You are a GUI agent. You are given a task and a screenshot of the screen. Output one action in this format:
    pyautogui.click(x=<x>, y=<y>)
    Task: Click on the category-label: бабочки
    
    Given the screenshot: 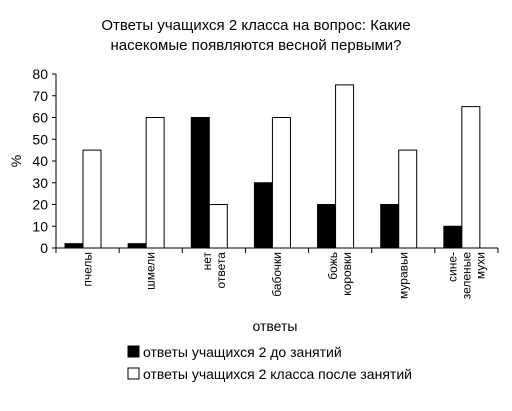 What is the action you would take?
    pyautogui.click(x=277, y=274)
    